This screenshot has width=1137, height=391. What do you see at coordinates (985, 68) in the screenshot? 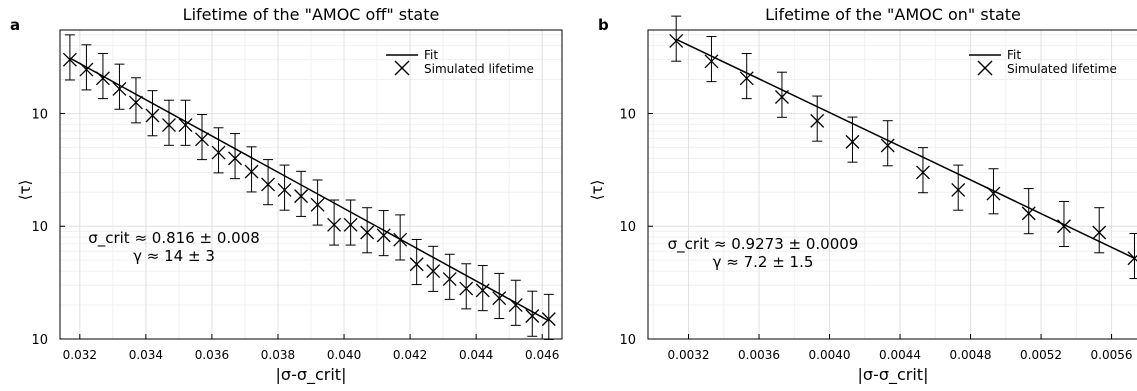
I see `legend-point-swatch` at bounding box center [985, 68].